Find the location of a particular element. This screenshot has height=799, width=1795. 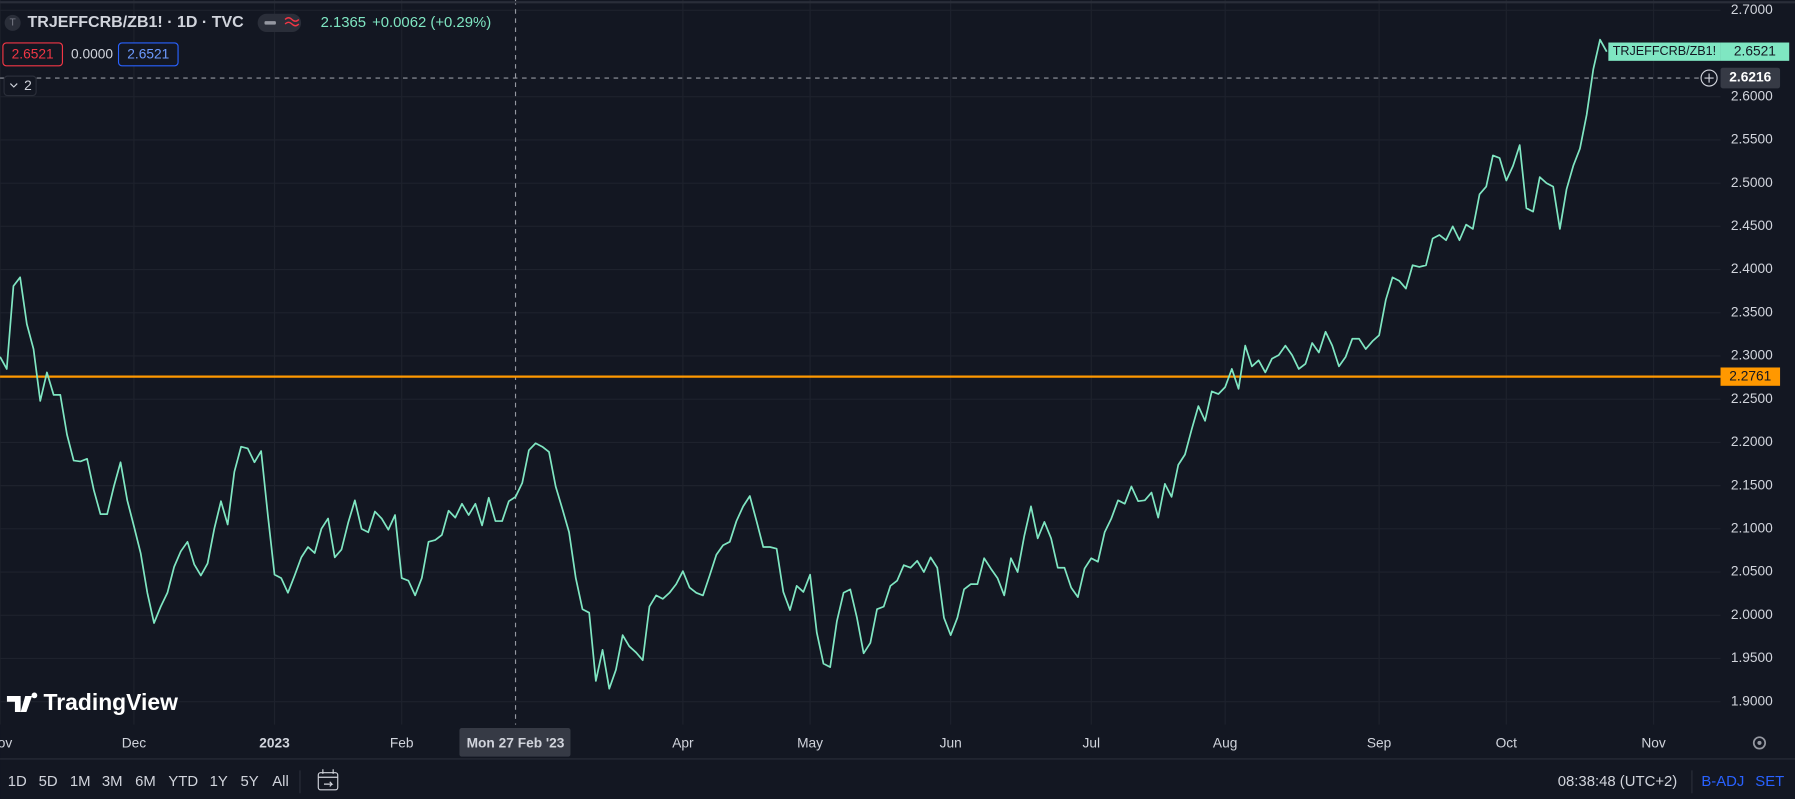

y-tick-label: 2.3500 is located at coordinates (1752, 311).